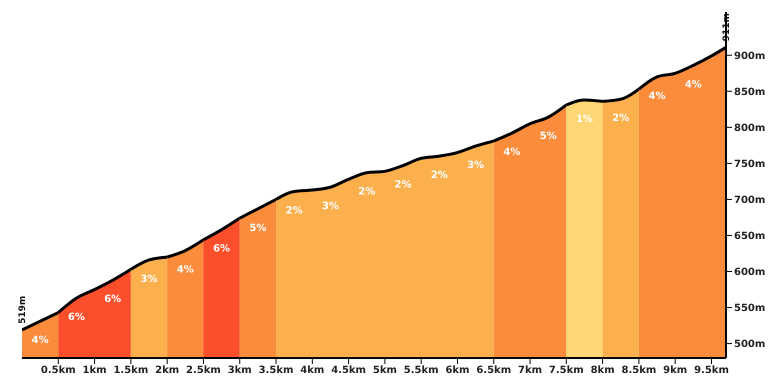 This screenshot has height=390, width=780. Describe the element at coordinates (727, 27) in the screenshot. I see `annotation: 911m` at that location.